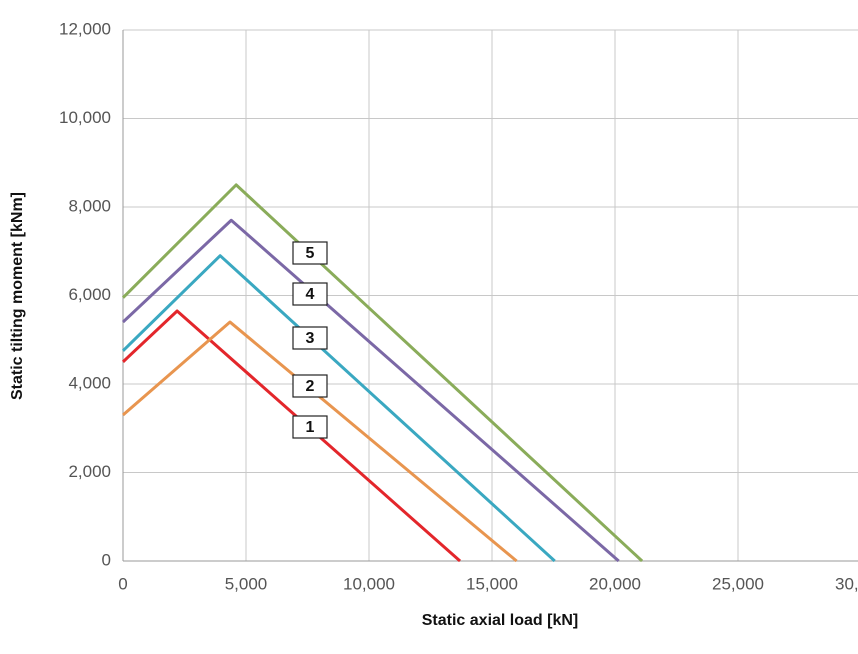  What do you see at coordinates (846, 583) in the screenshot?
I see `x-tick-label: 30,000` at bounding box center [846, 583].